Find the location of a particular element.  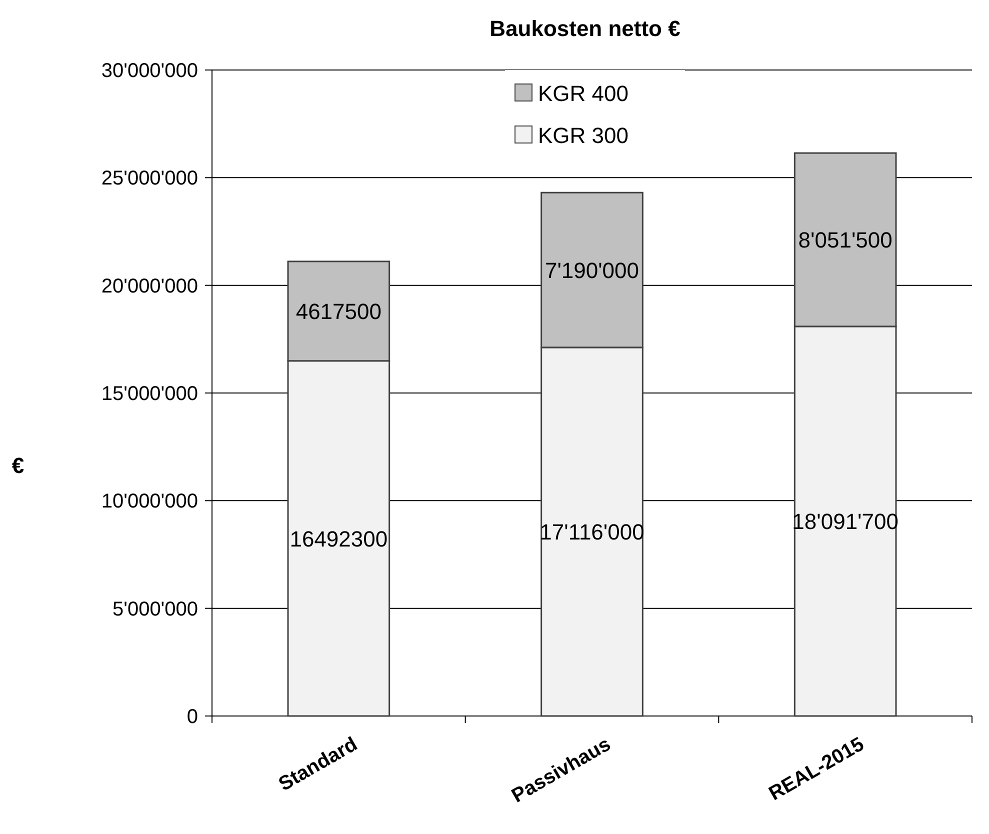

legend-label: KGR 300 is located at coordinates (583, 135).